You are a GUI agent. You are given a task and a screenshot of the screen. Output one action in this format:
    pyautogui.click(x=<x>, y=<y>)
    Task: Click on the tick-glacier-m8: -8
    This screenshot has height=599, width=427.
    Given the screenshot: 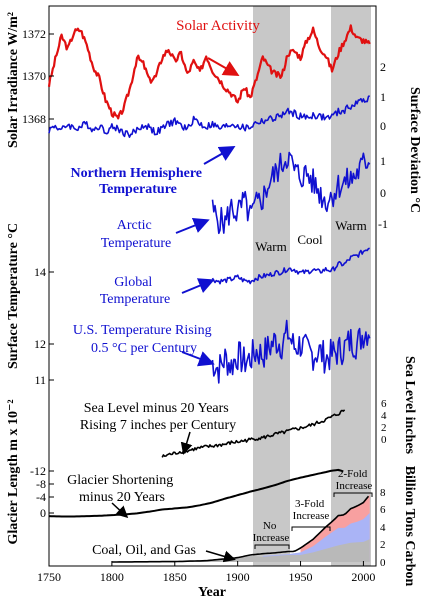 What is the action you would take?
    pyautogui.click(x=41, y=484)
    